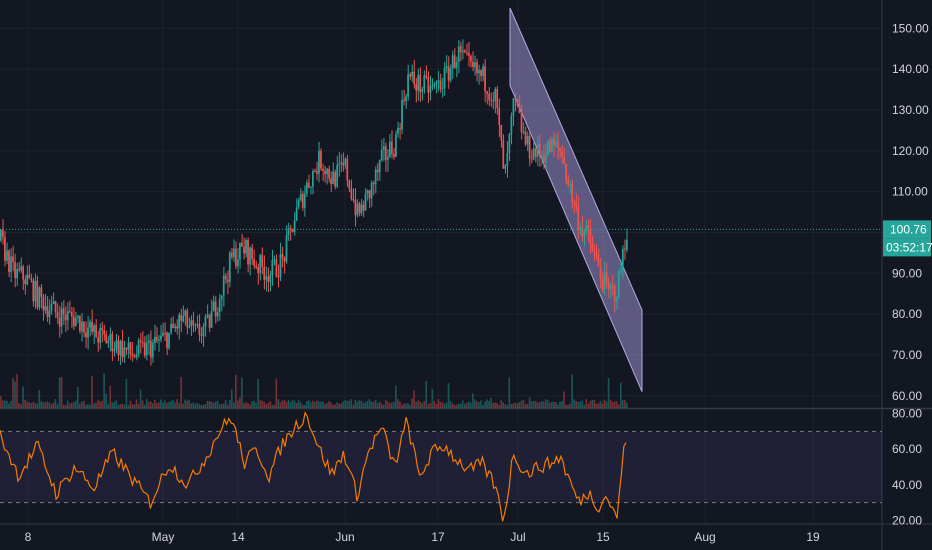  What do you see at coordinates (910, 28) in the screenshot?
I see `y-tick-label: 150.00` at bounding box center [910, 28].